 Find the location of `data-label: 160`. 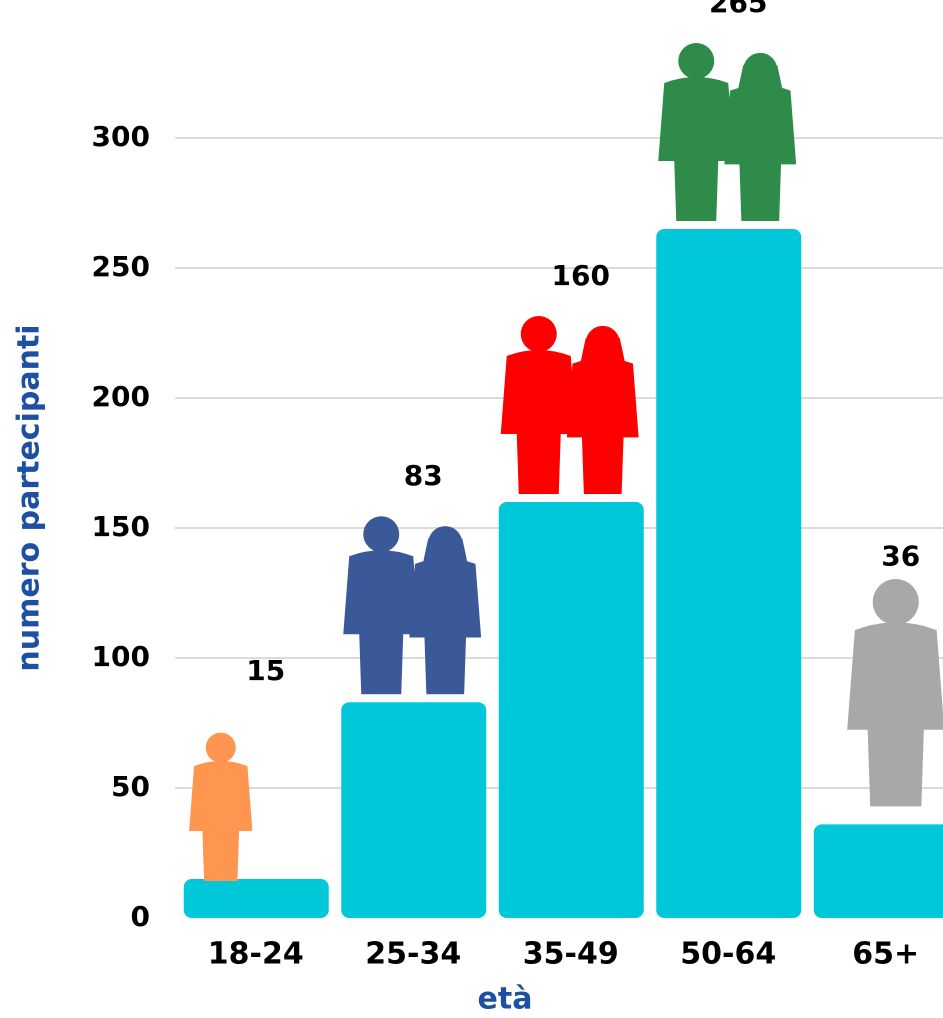

data-label: 160 is located at coordinates (581, 275).